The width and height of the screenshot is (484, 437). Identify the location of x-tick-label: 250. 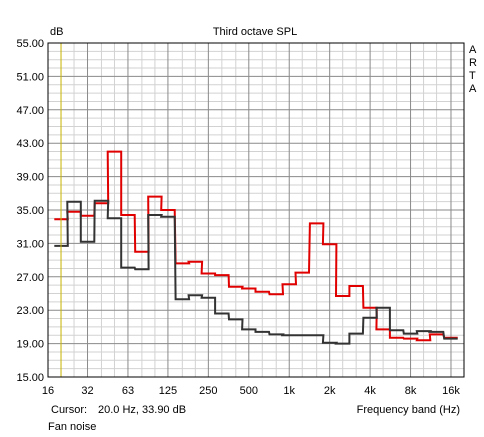
(208, 391).